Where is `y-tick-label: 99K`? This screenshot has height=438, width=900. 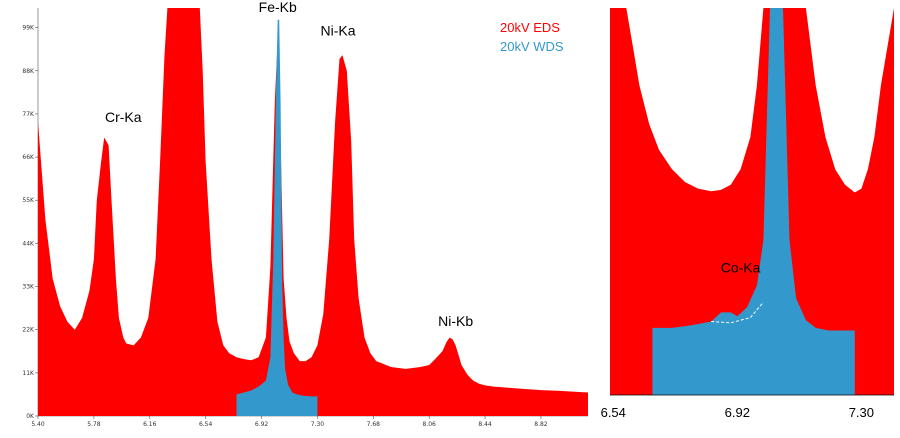
y-tick-label: 99K is located at coordinates (28, 28).